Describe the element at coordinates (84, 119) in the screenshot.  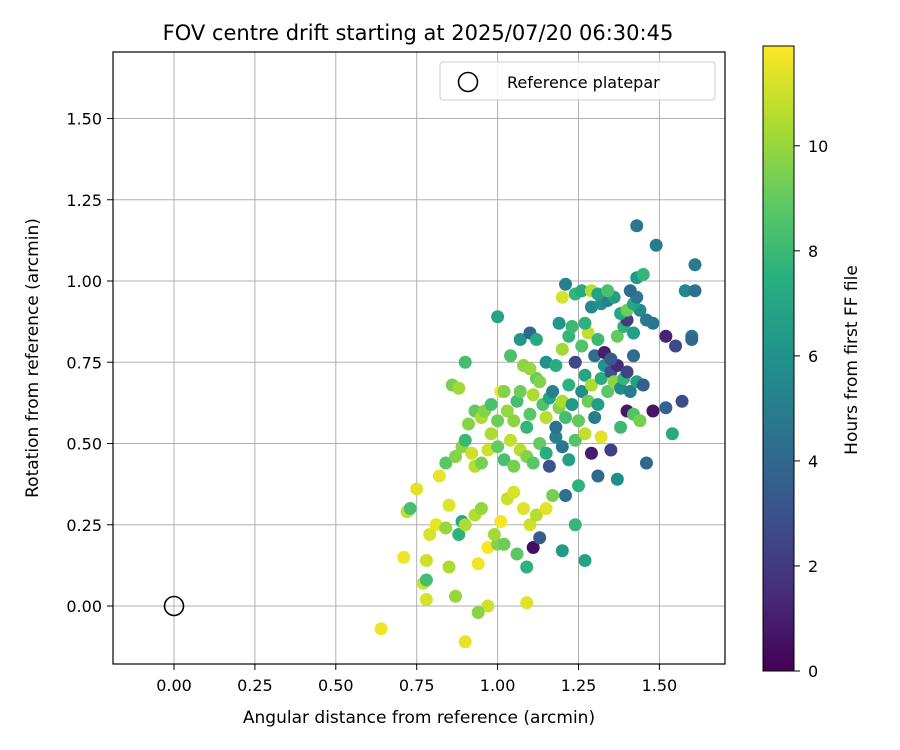
I see `y-tick-label: 1.50` at that location.